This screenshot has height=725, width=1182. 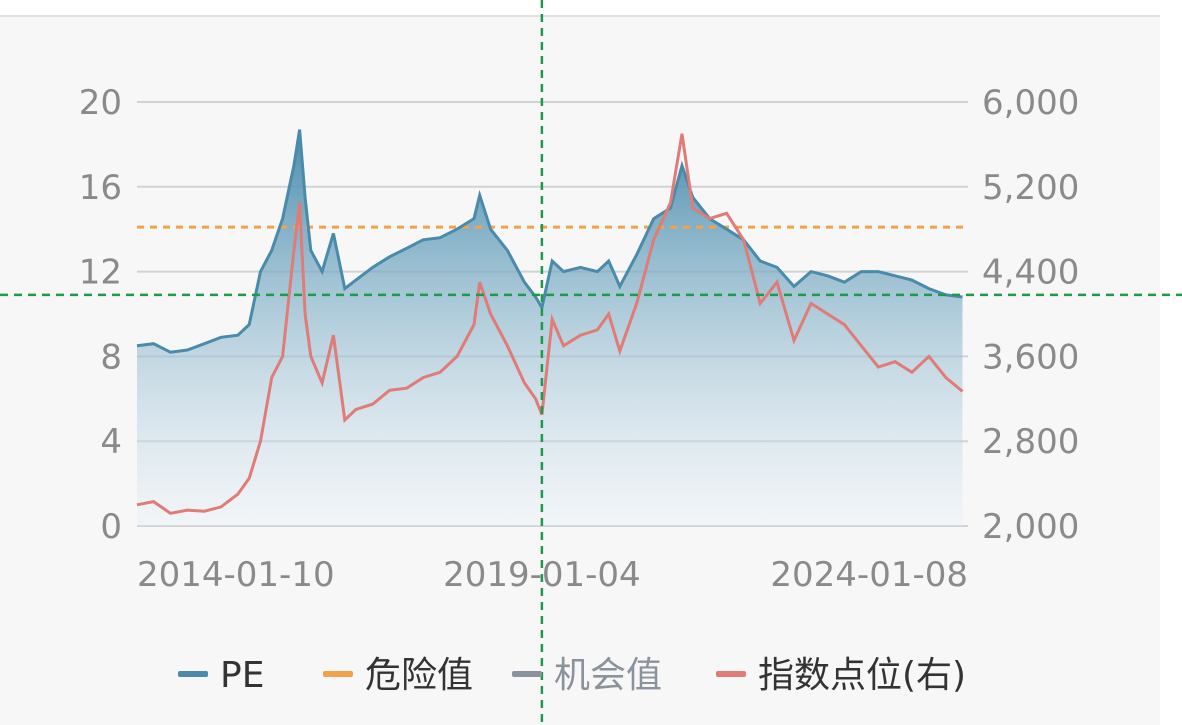 What do you see at coordinates (1030, 442) in the screenshot?
I see `right-tick-label: 2,800` at bounding box center [1030, 442].